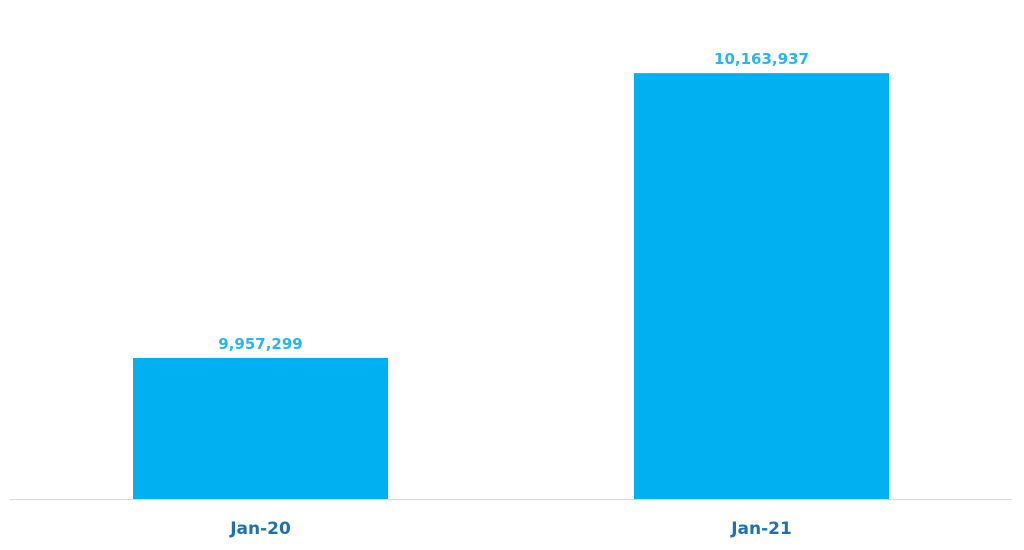 The image size is (1024, 550). What do you see at coordinates (761, 529) in the screenshot?
I see `x-tick-label-jan-21: Jan-21` at bounding box center [761, 529].